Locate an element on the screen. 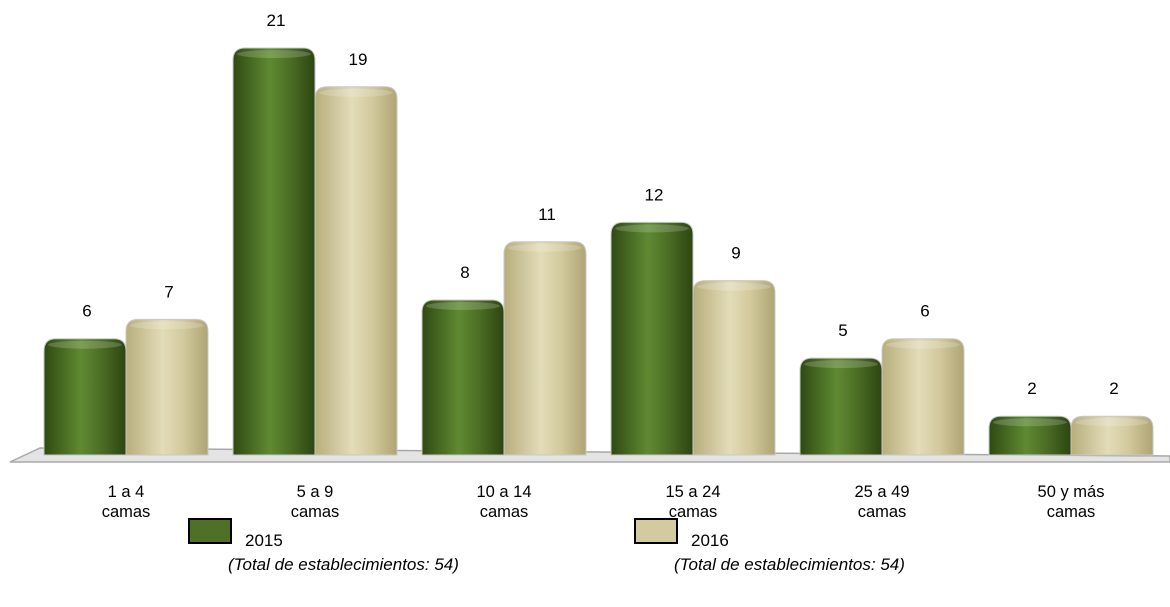  value-label-2016-1: 19 is located at coordinates (358, 59).